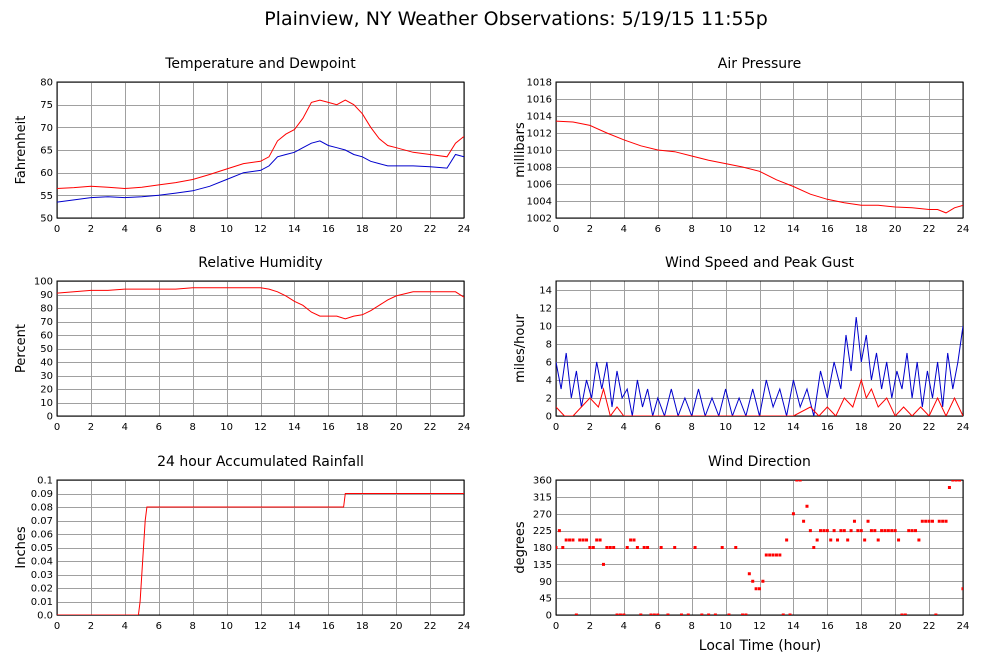 This screenshot has height=659, width=999. I want to click on plot-frame, so click(759, 547).